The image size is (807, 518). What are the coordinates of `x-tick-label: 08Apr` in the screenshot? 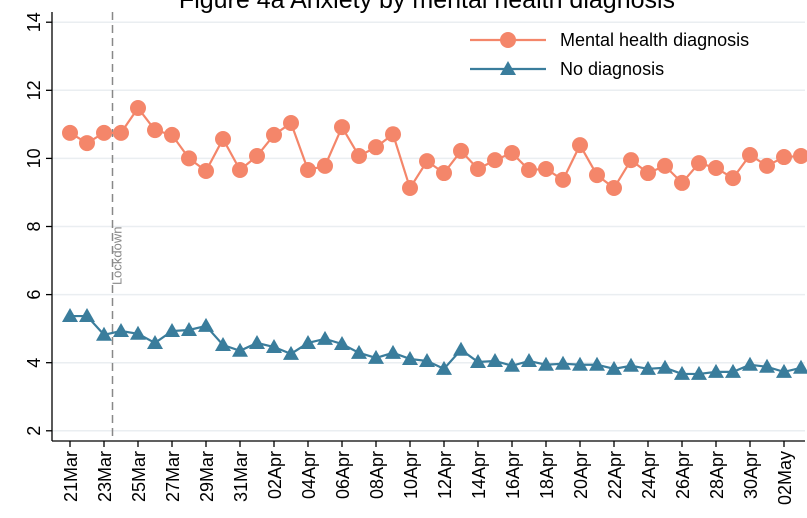 It's located at (377, 475).